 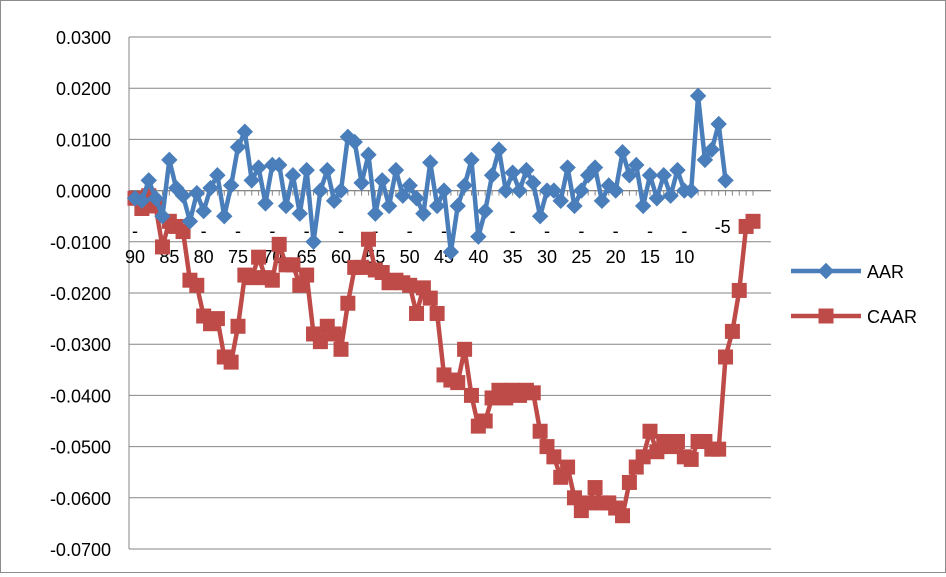 What do you see at coordinates (204, 257) in the screenshot?
I see `x-tick-label: 80` at bounding box center [204, 257].